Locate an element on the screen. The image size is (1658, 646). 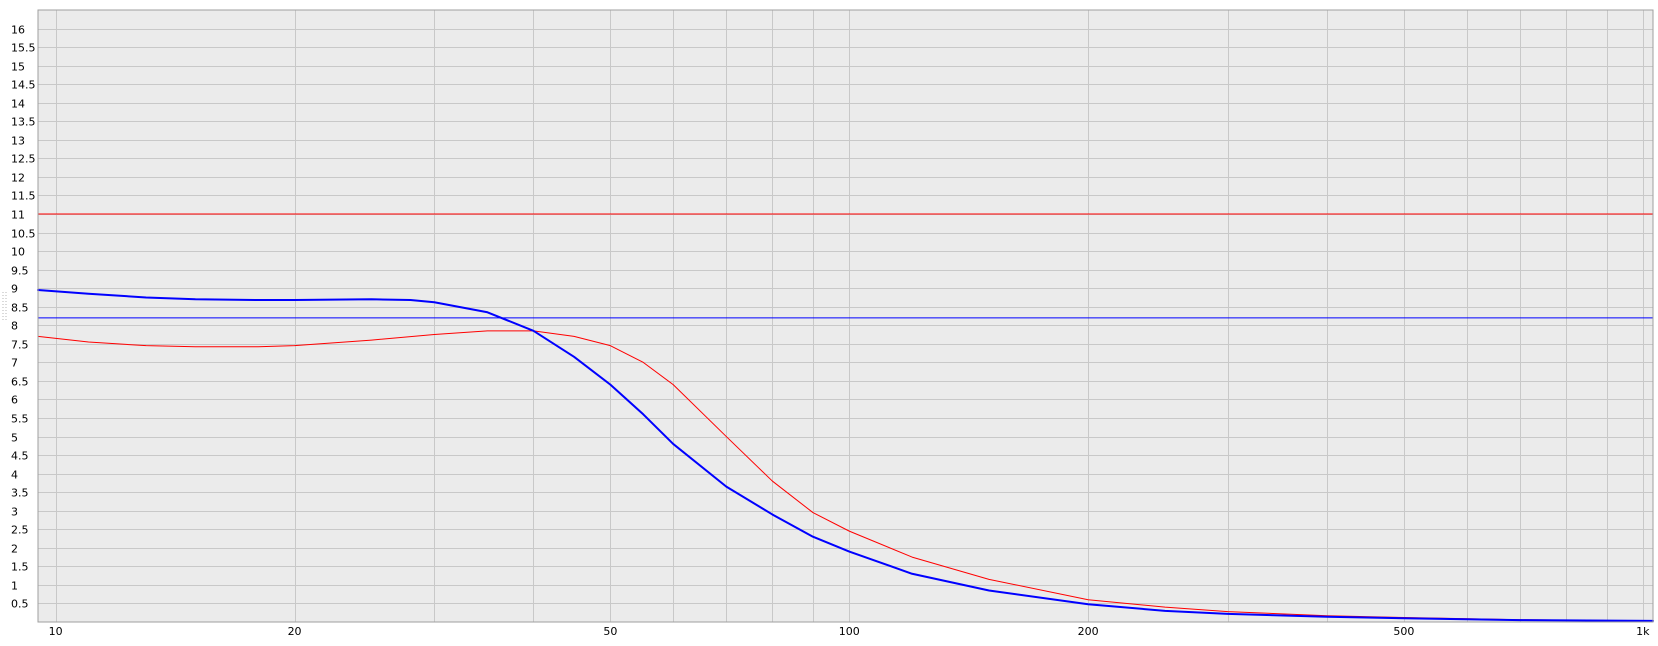
y-tick-label: 11 is located at coordinates (18, 215).